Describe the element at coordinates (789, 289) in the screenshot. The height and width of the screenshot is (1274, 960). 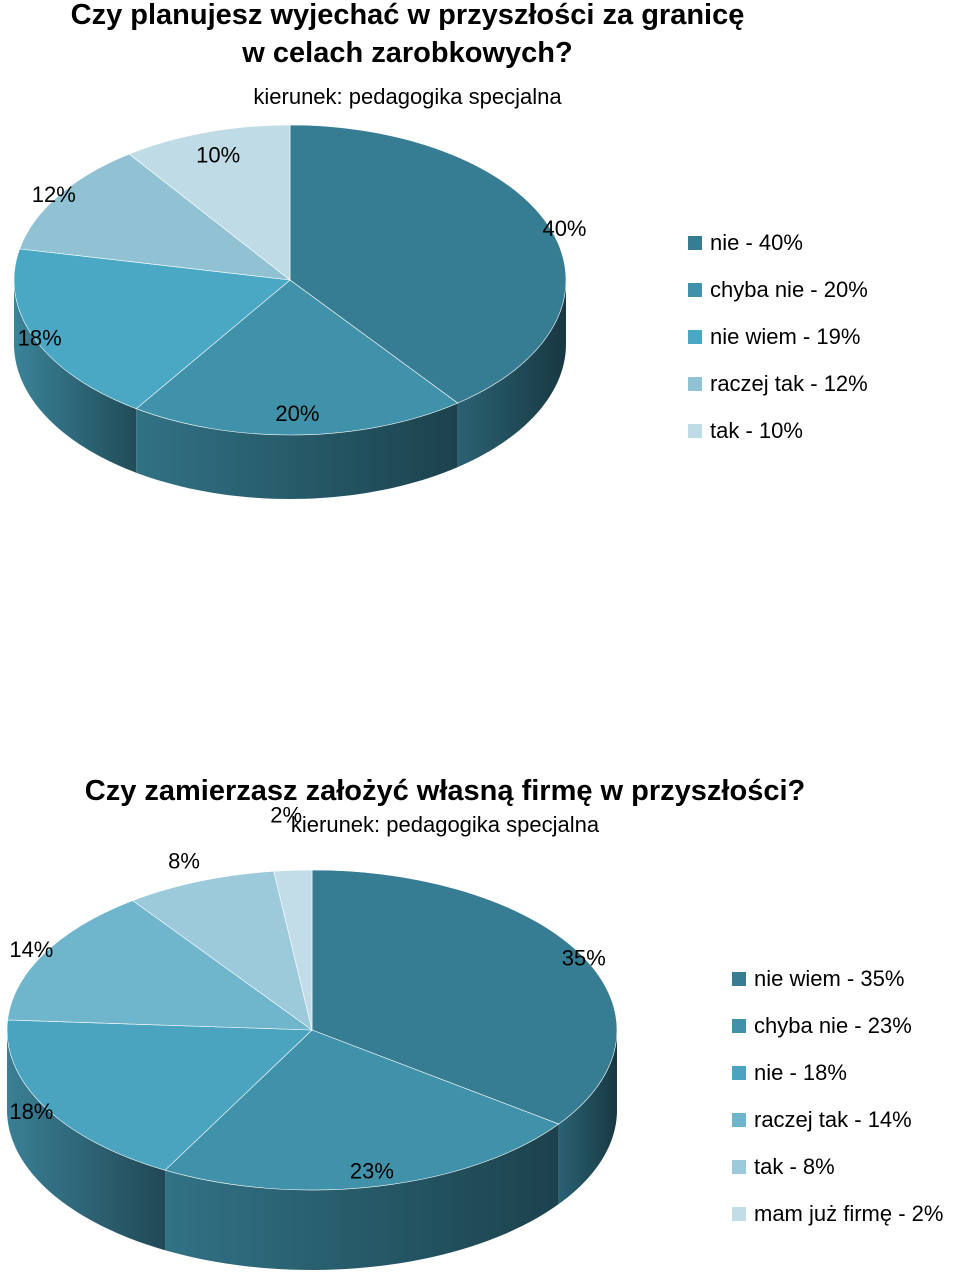
I see `legend-label: chyba nie - 20%` at that location.